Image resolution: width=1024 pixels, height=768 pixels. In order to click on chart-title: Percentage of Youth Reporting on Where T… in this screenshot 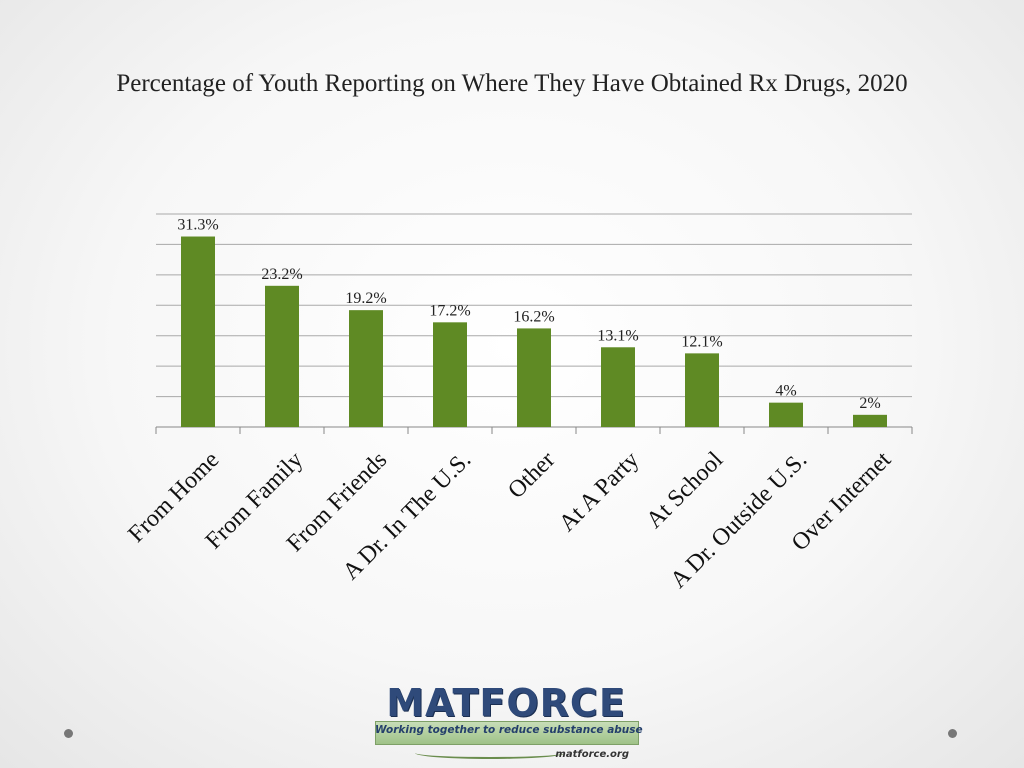, I will do `click(512, 83)`.